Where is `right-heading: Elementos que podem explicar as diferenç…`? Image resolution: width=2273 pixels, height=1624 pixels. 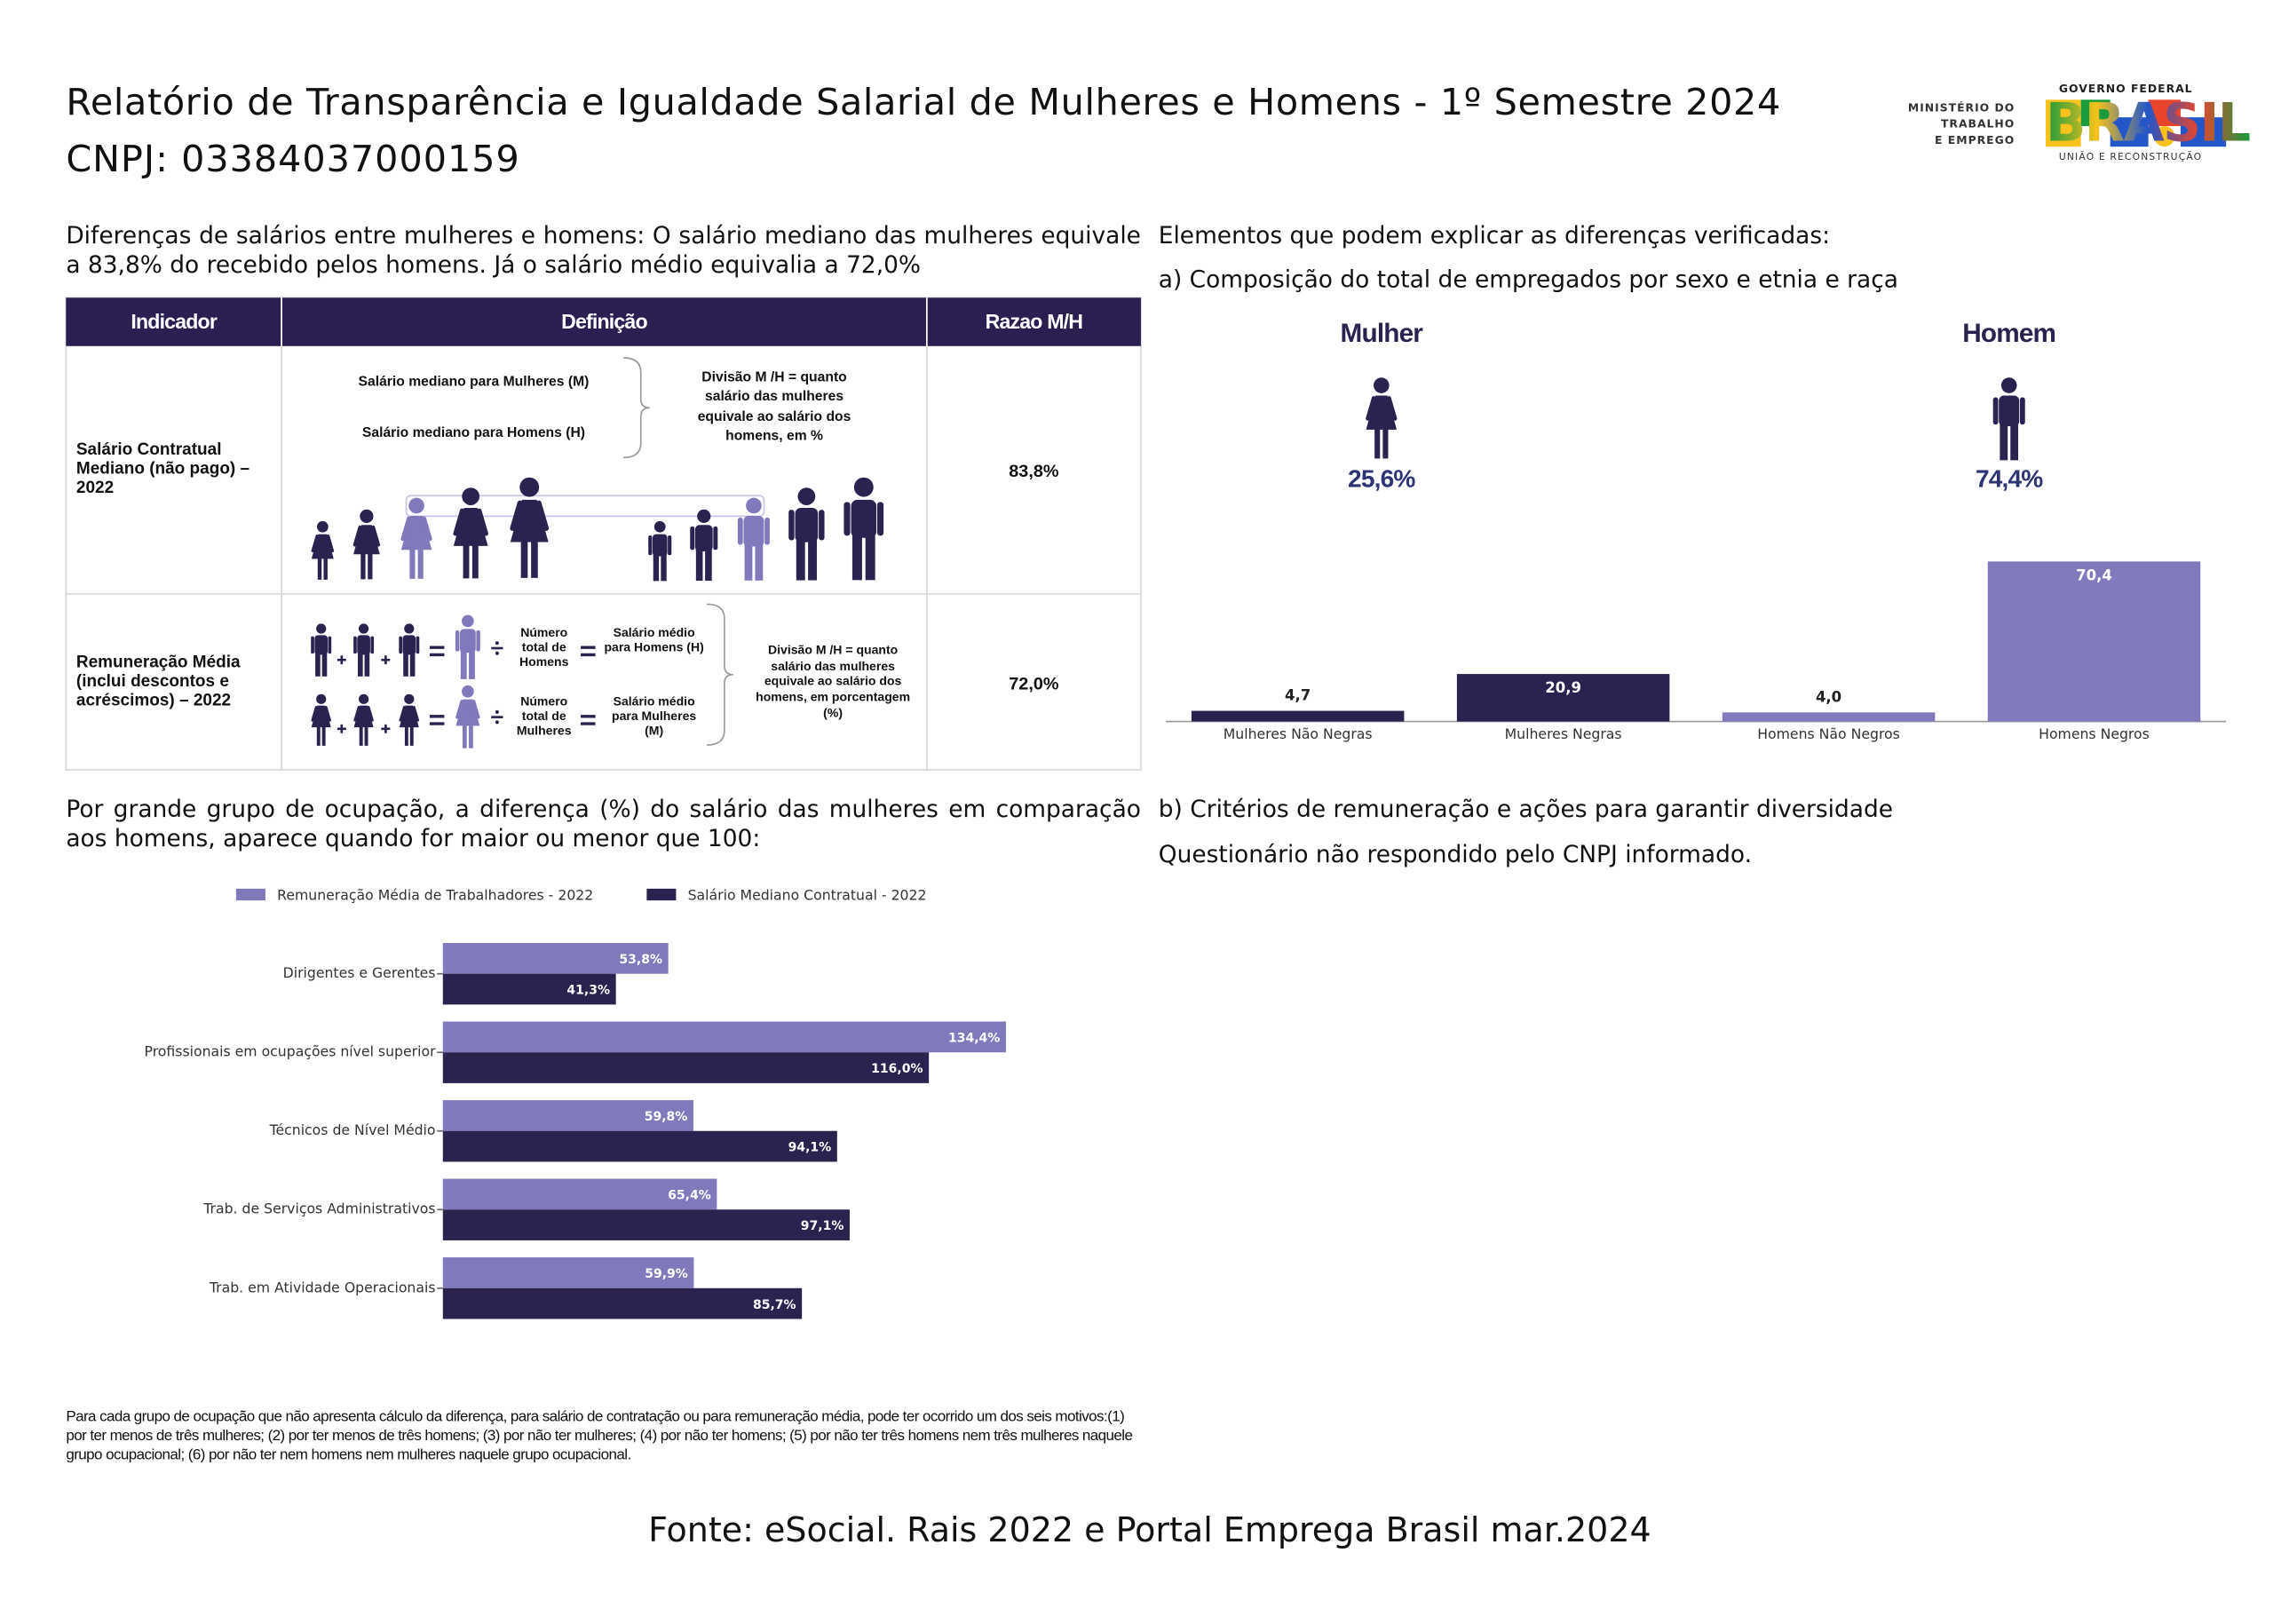
right-heading: Elementos que podem explicar as diferenç… is located at coordinates (1495, 235).